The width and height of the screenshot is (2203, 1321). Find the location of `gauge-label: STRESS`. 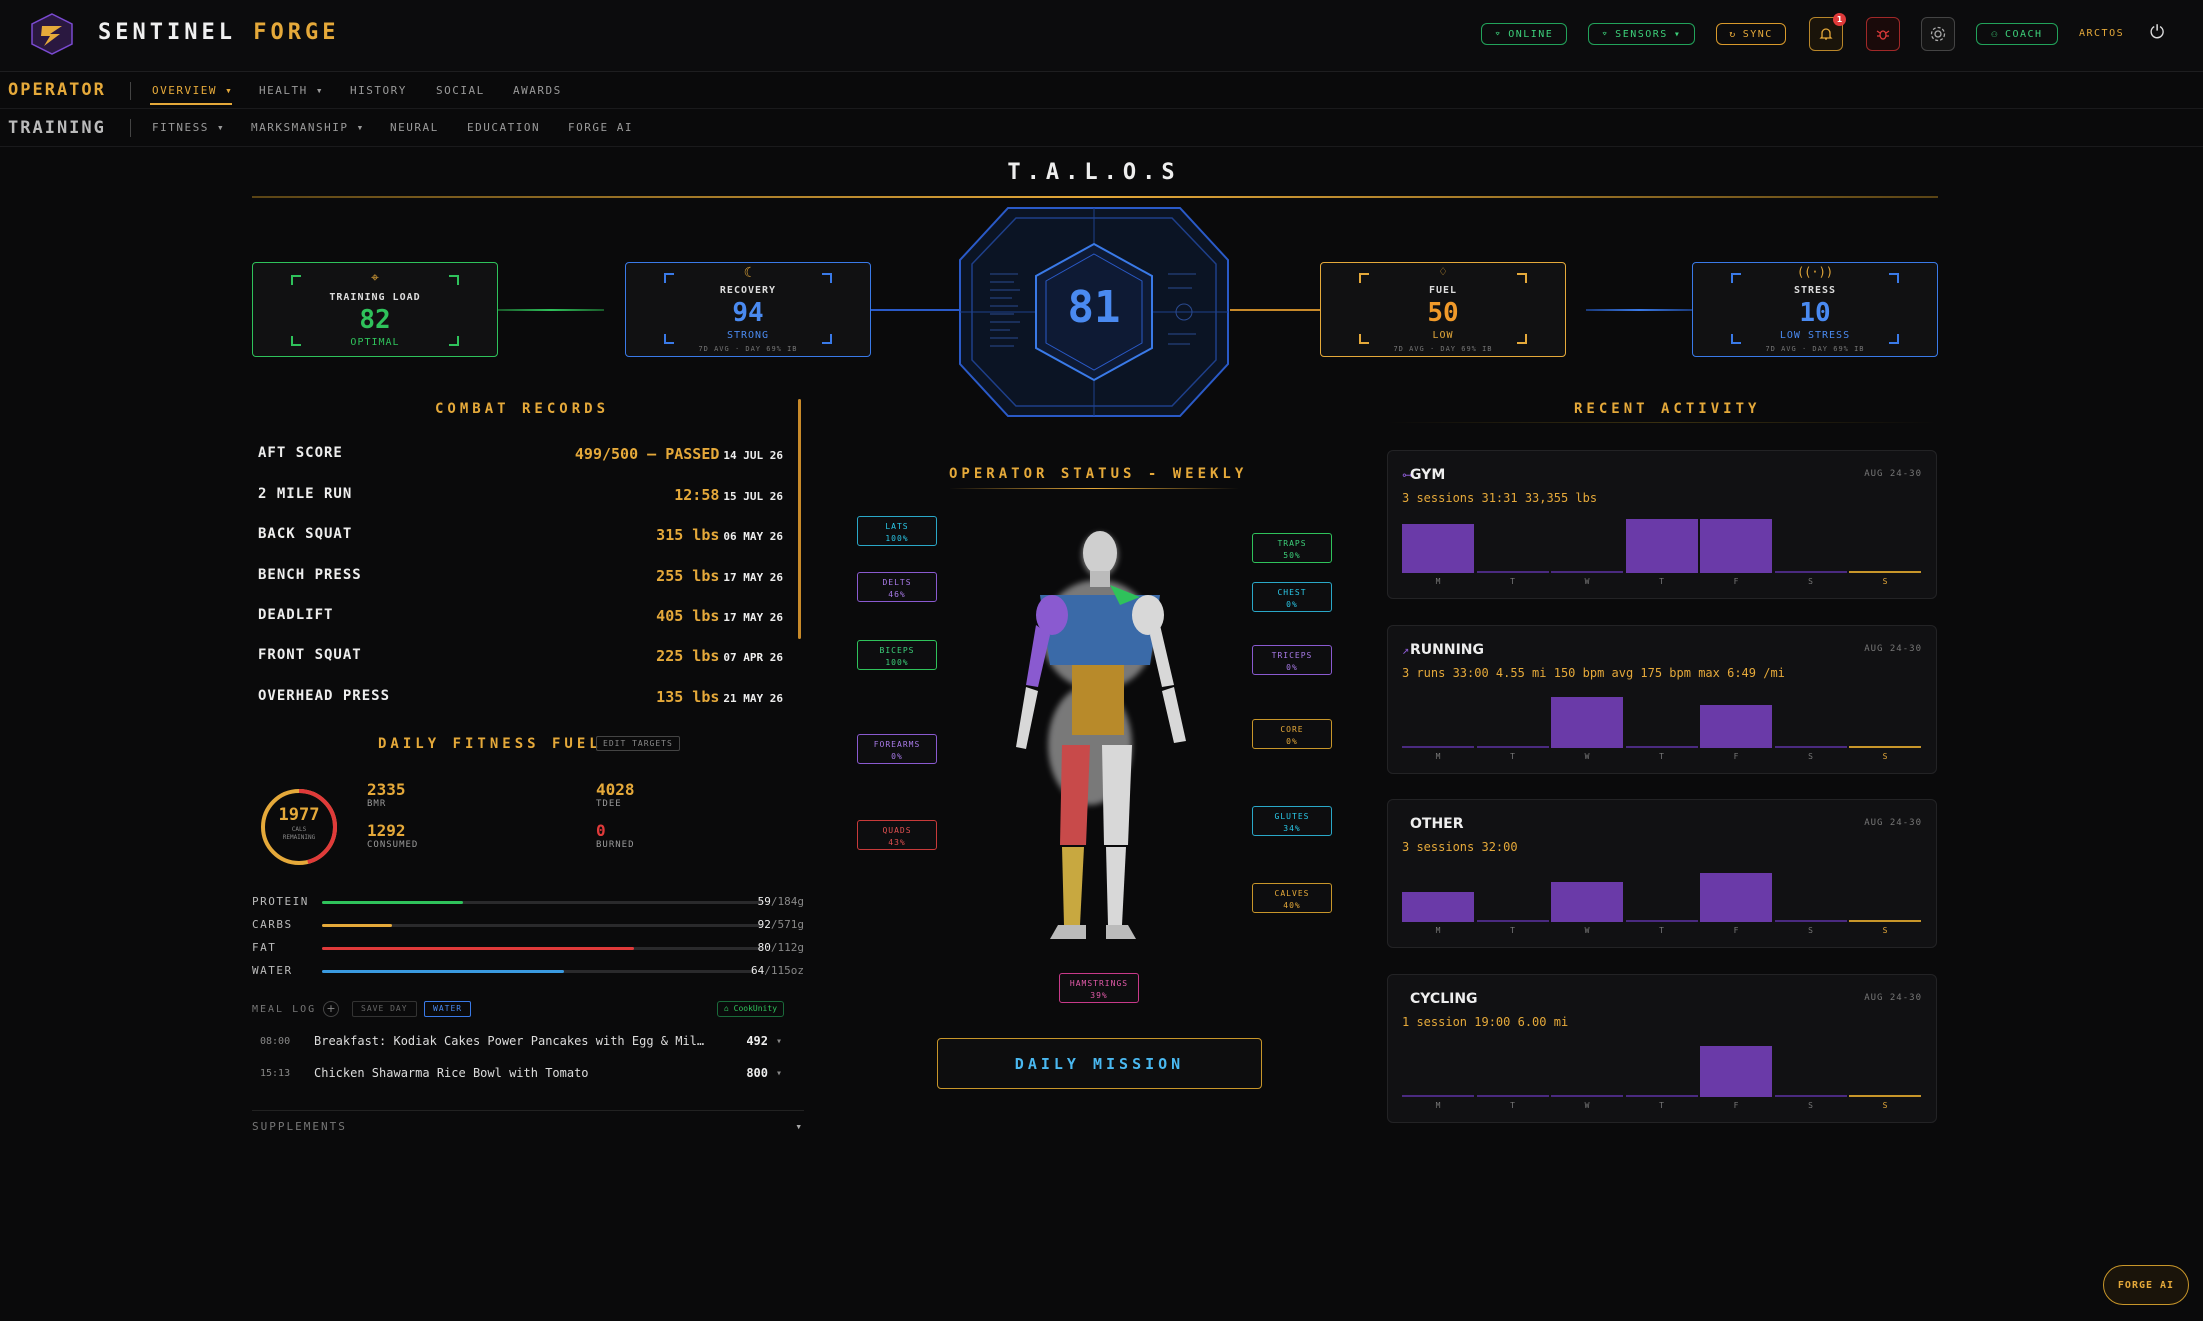

gauge-label: STRESS is located at coordinates (1815, 290).